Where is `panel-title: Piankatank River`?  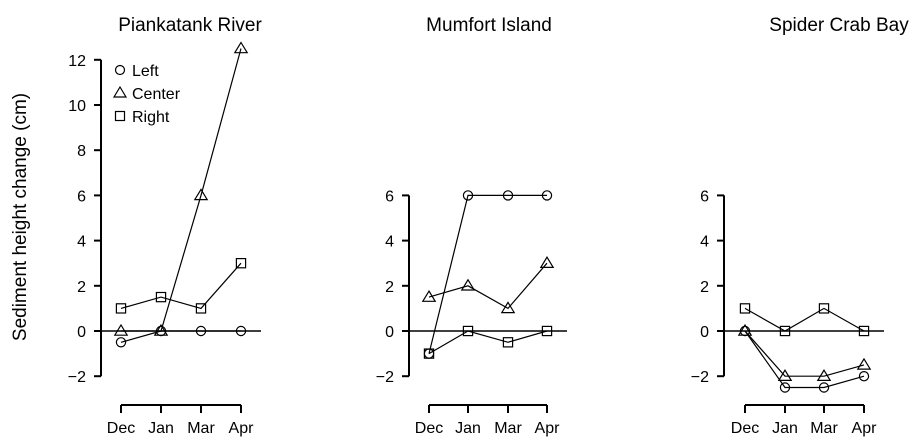
panel-title: Piankatank River is located at coordinates (190, 25).